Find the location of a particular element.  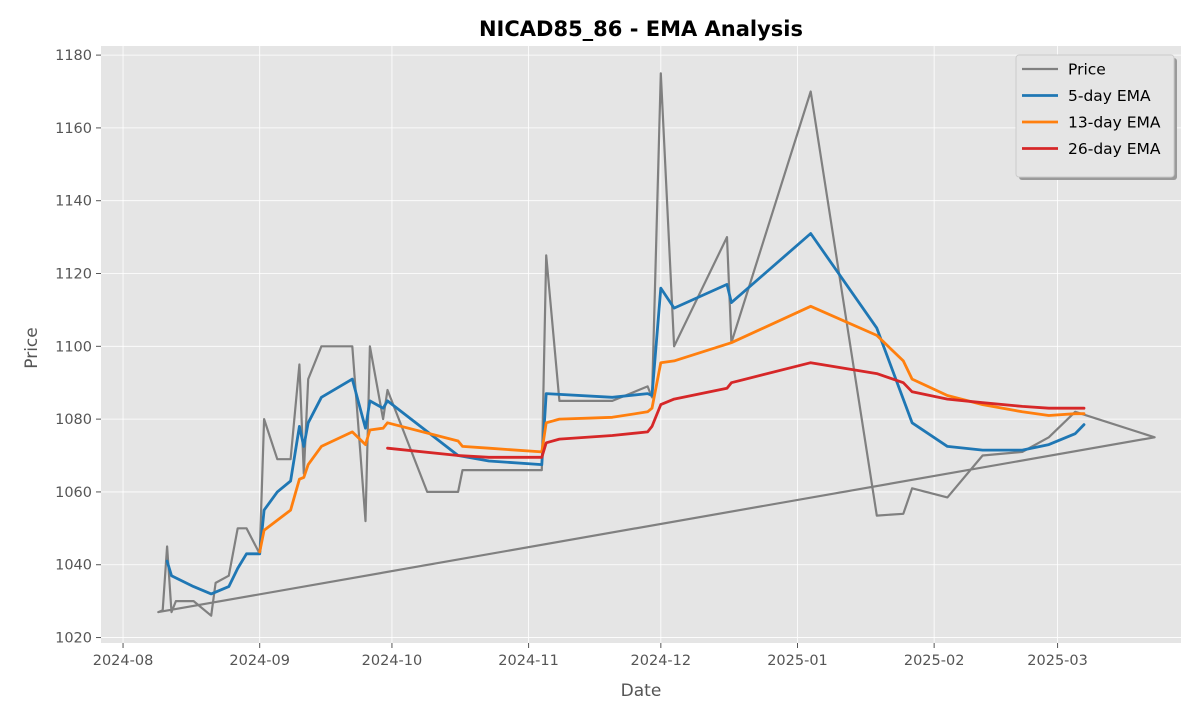

y-axis-label: Price is located at coordinates (32, 347).